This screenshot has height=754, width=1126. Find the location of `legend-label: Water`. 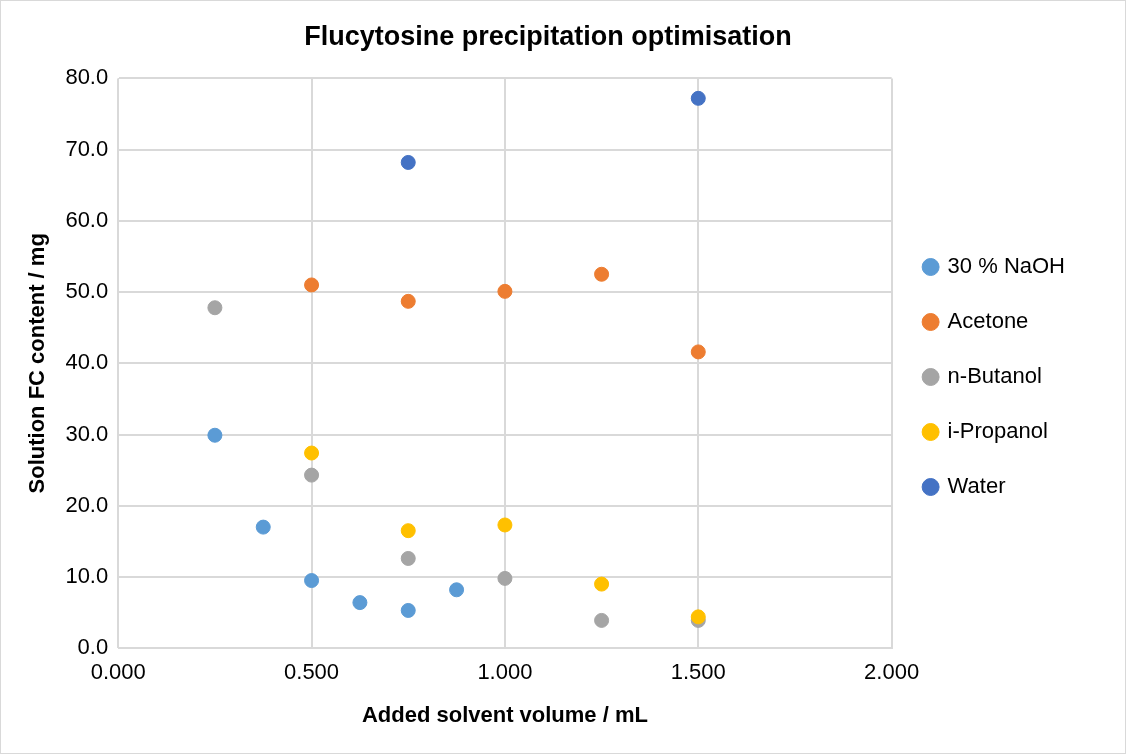

legend-label: Water is located at coordinates (976, 486).